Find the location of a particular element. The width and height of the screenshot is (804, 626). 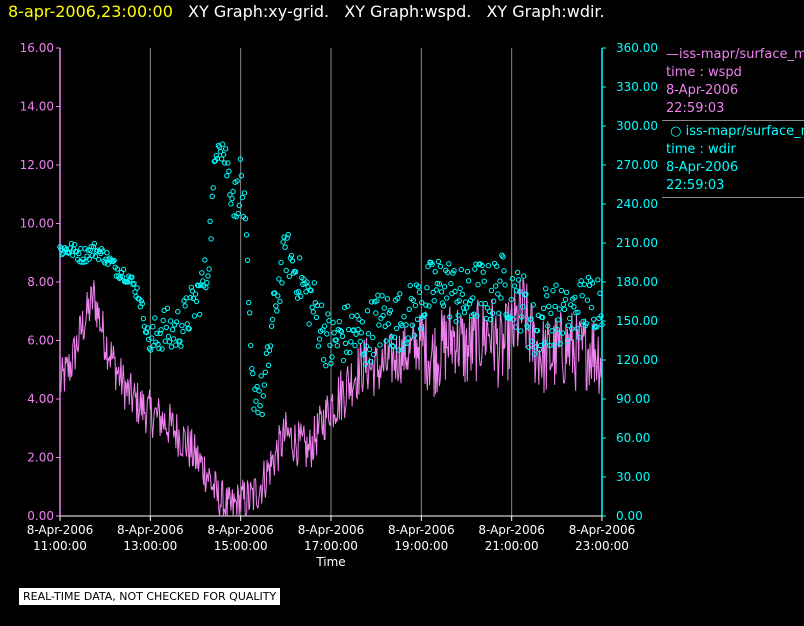

title-graph-wspd: XY Graph:wspd. is located at coordinates (408, 11).